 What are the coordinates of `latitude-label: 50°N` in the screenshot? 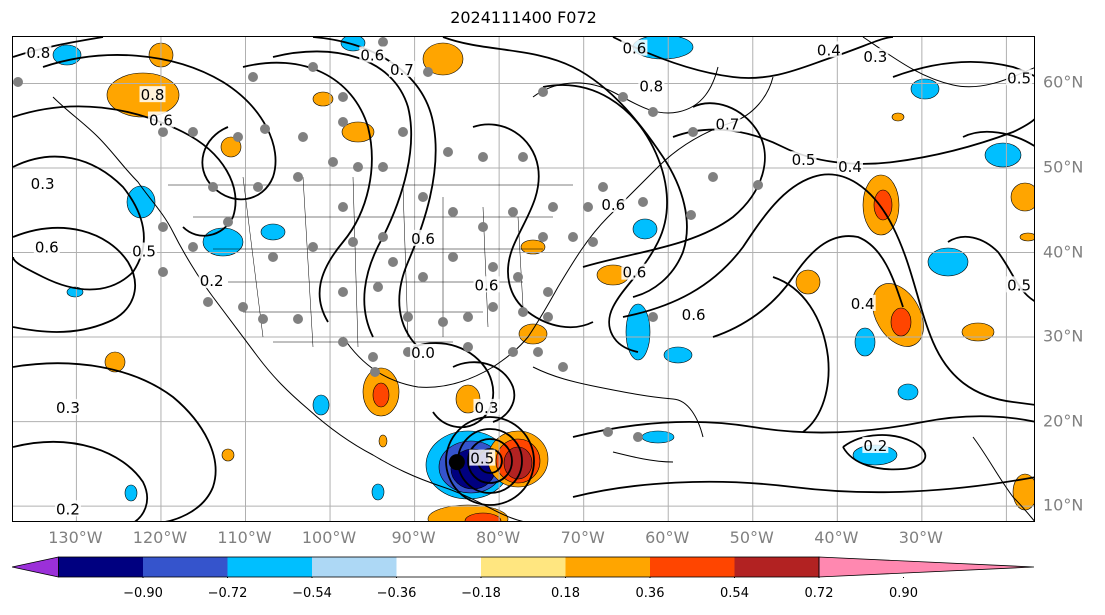 It's located at (1063, 167).